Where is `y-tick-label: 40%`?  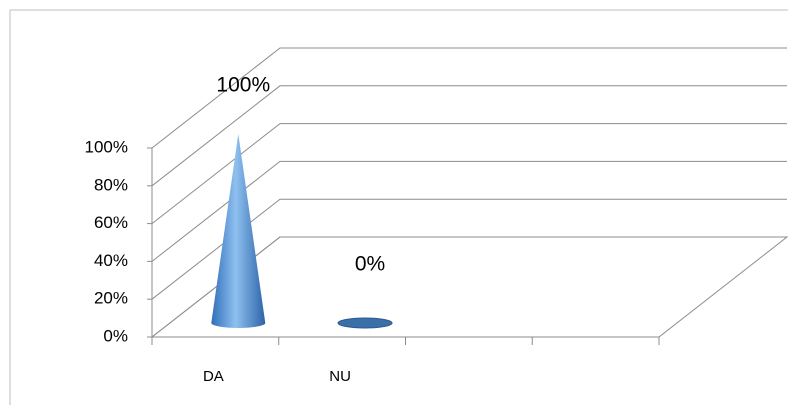
y-tick-label: 40% is located at coordinates (111, 260).